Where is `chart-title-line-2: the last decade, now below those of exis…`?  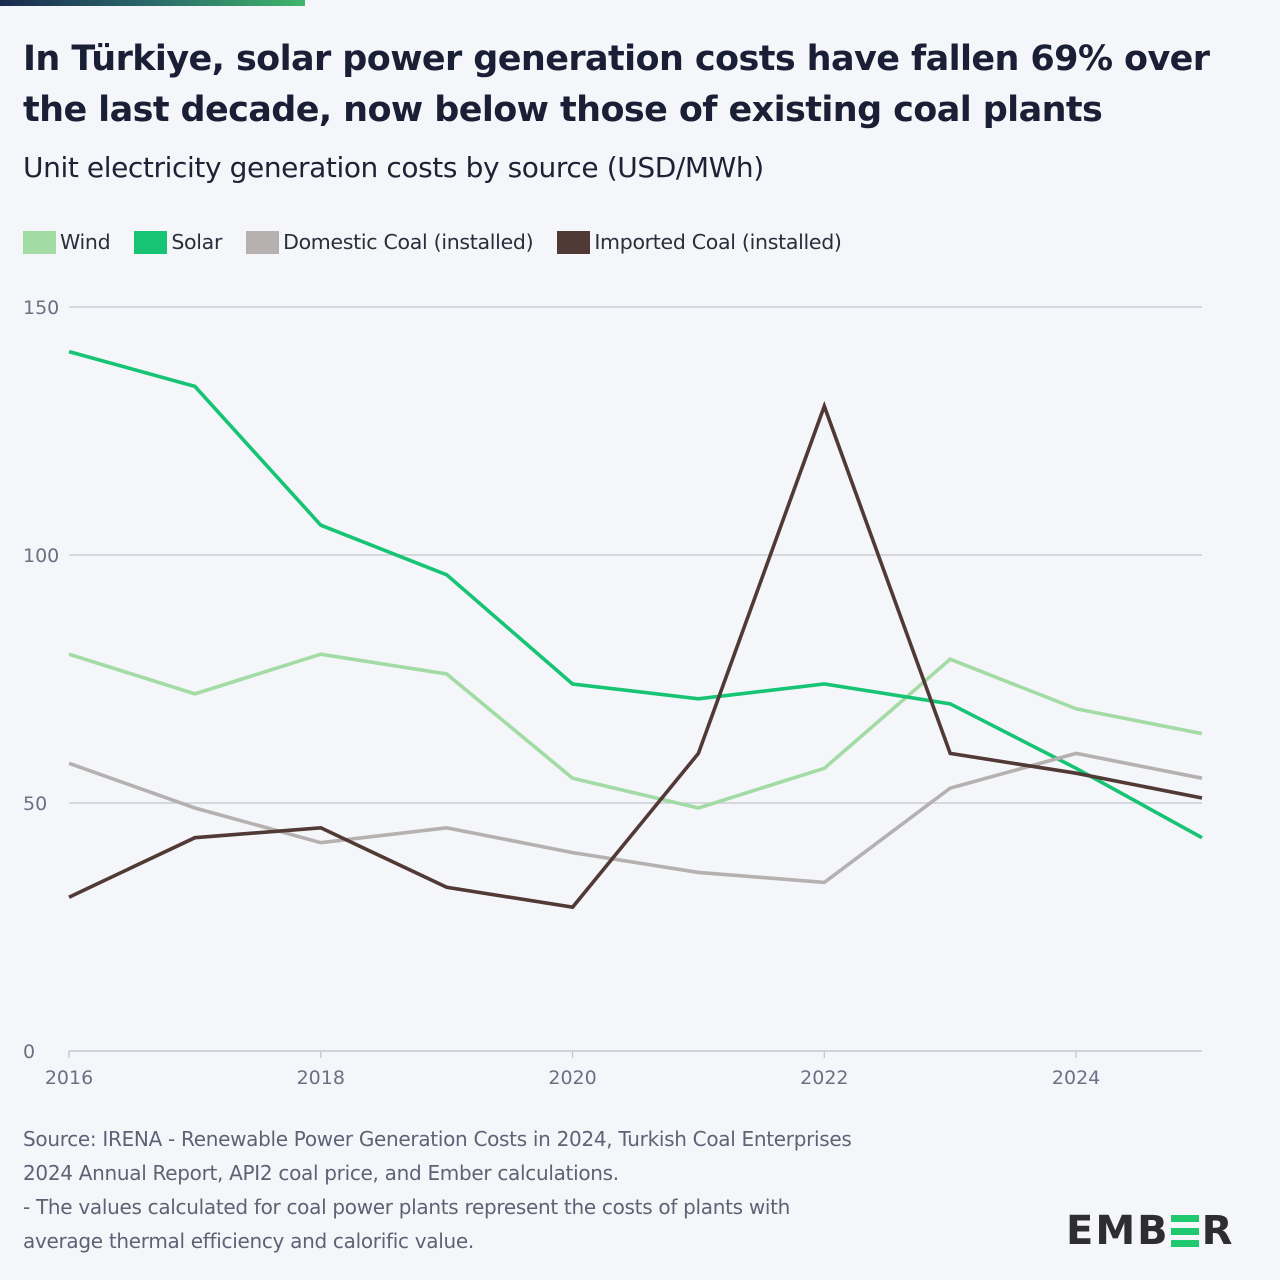
chart-title-line-2: the last decade, now below those of exis… is located at coordinates (563, 110).